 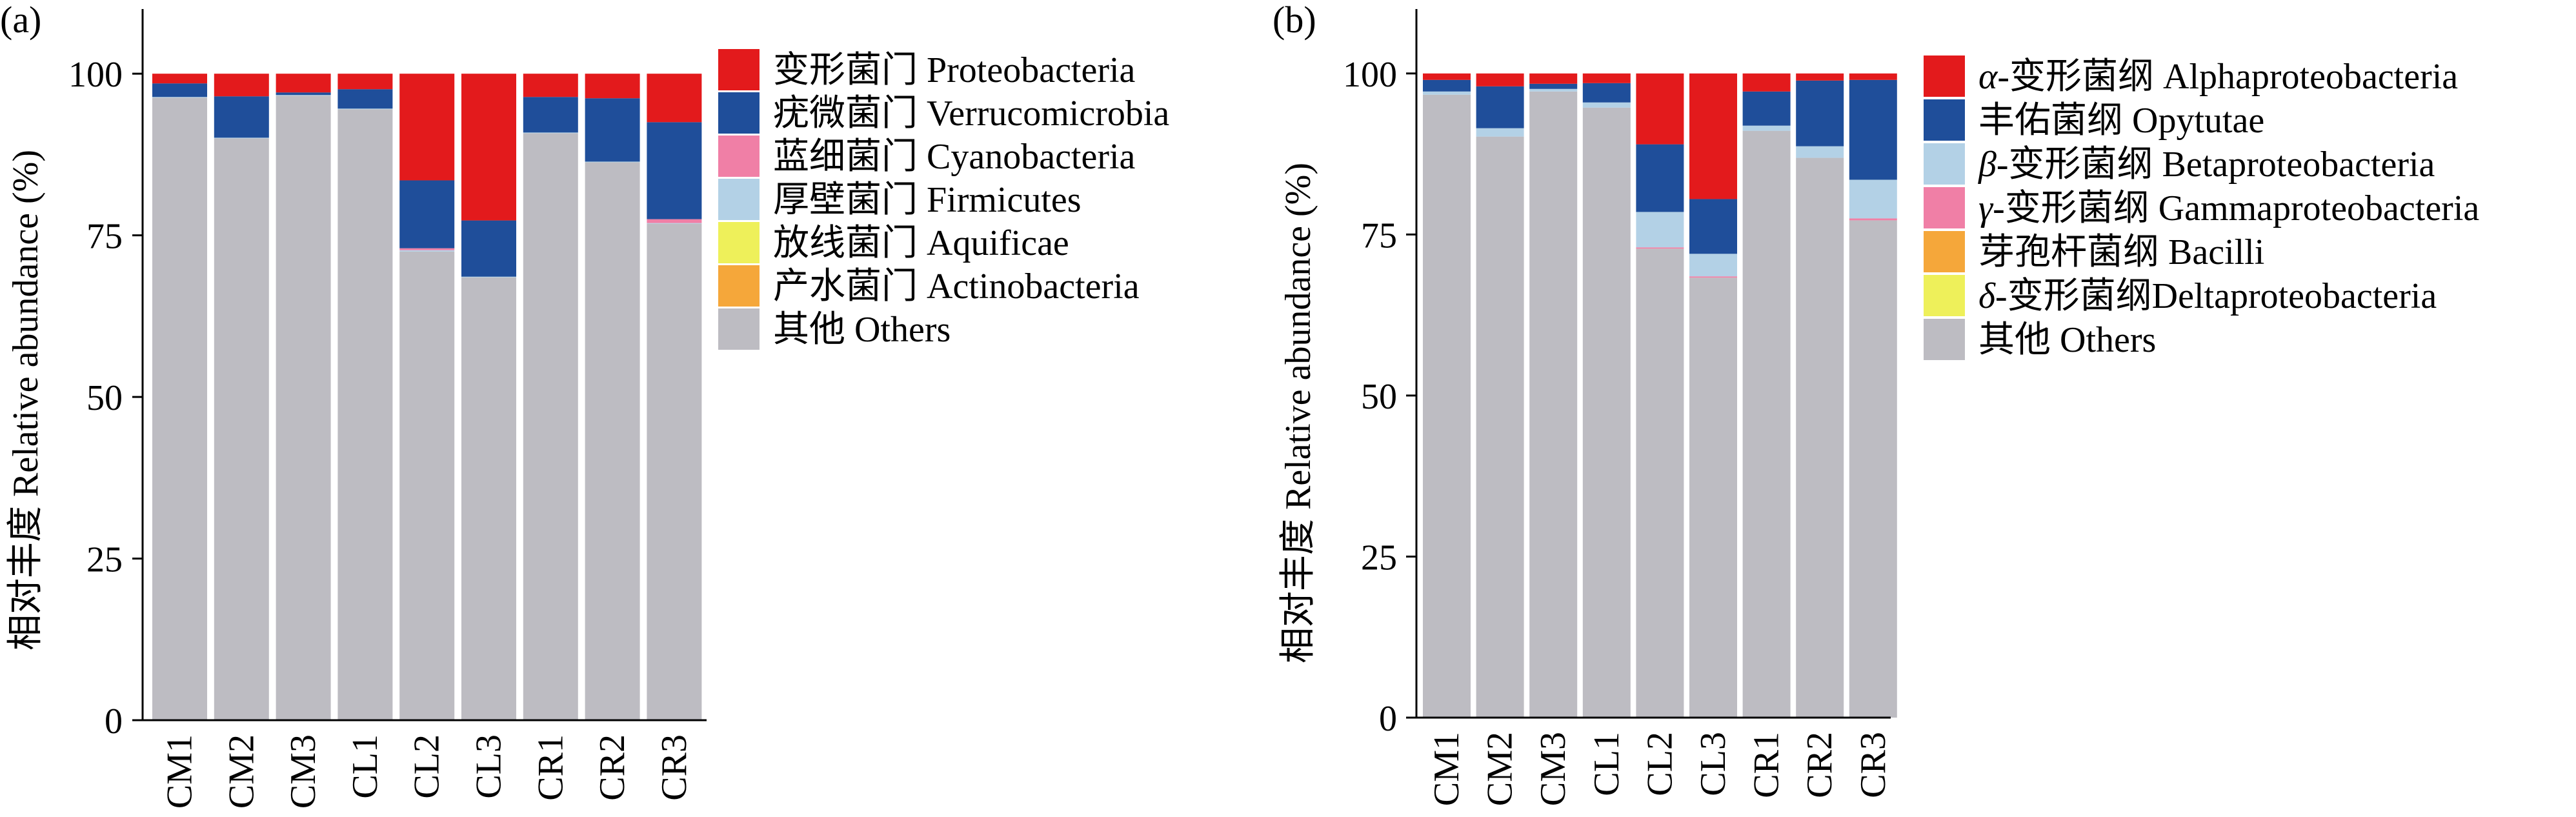 What do you see at coordinates (303, 94) in the screenshot?
I see `bar-segment-cm3-s5` at bounding box center [303, 94].